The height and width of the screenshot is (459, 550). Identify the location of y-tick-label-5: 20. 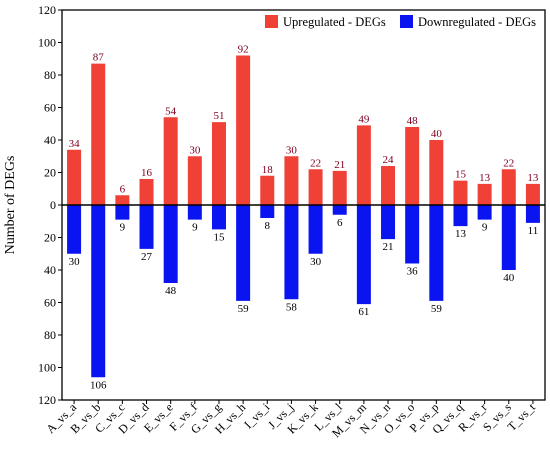
(50, 173).